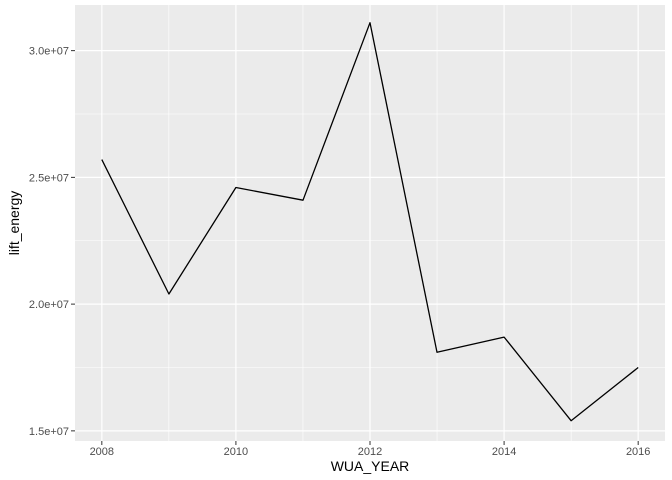 The width and height of the screenshot is (672, 480). Describe the element at coordinates (49, 305) in the screenshot. I see `y-tick-label: 2.0e+07` at that location.